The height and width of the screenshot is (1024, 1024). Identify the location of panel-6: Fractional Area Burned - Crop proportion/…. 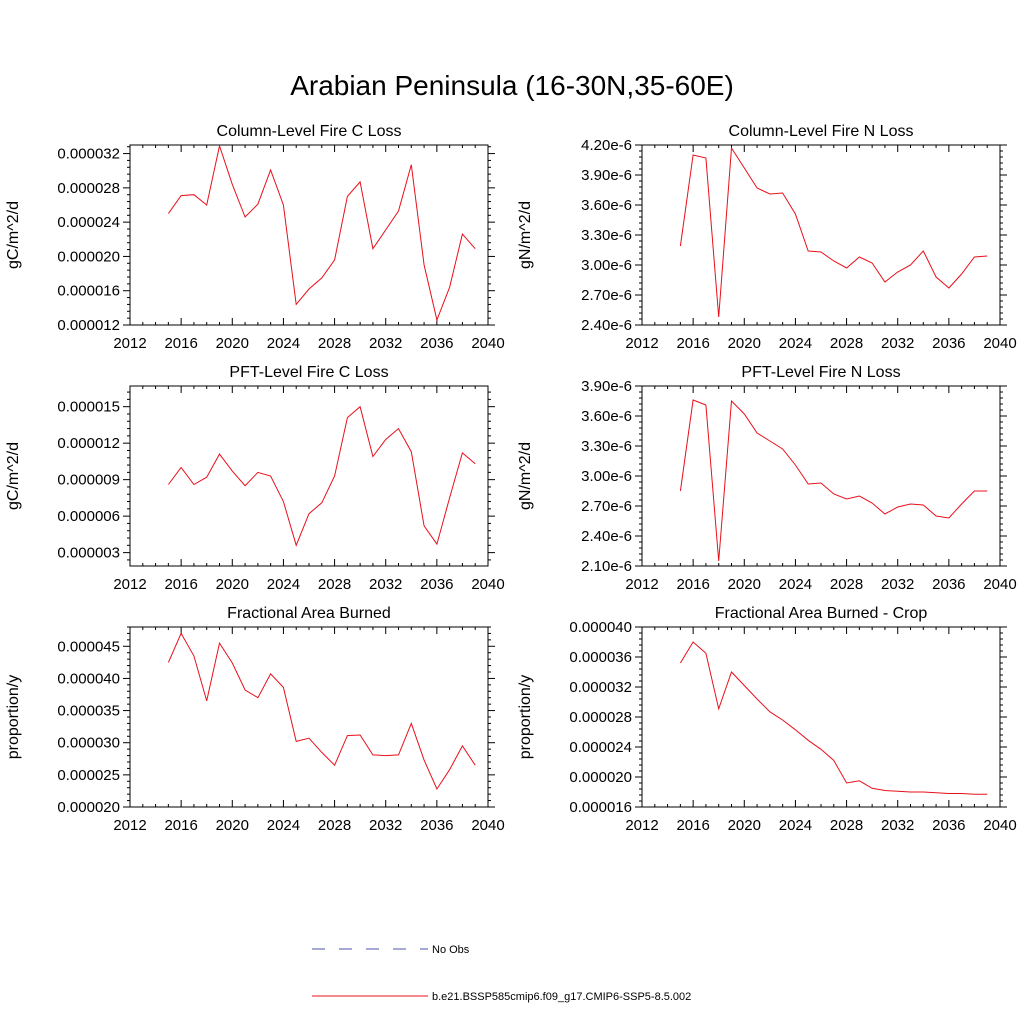
(767, 719).